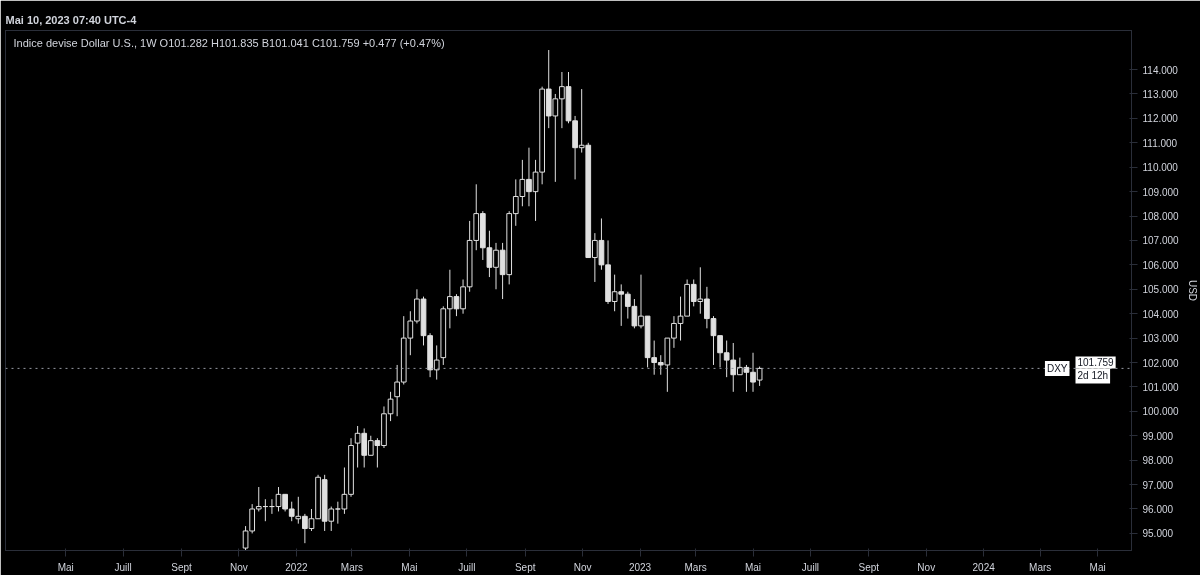 This screenshot has width=1200, height=575. I want to click on y-tick-label: 108.000, so click(1161, 217).